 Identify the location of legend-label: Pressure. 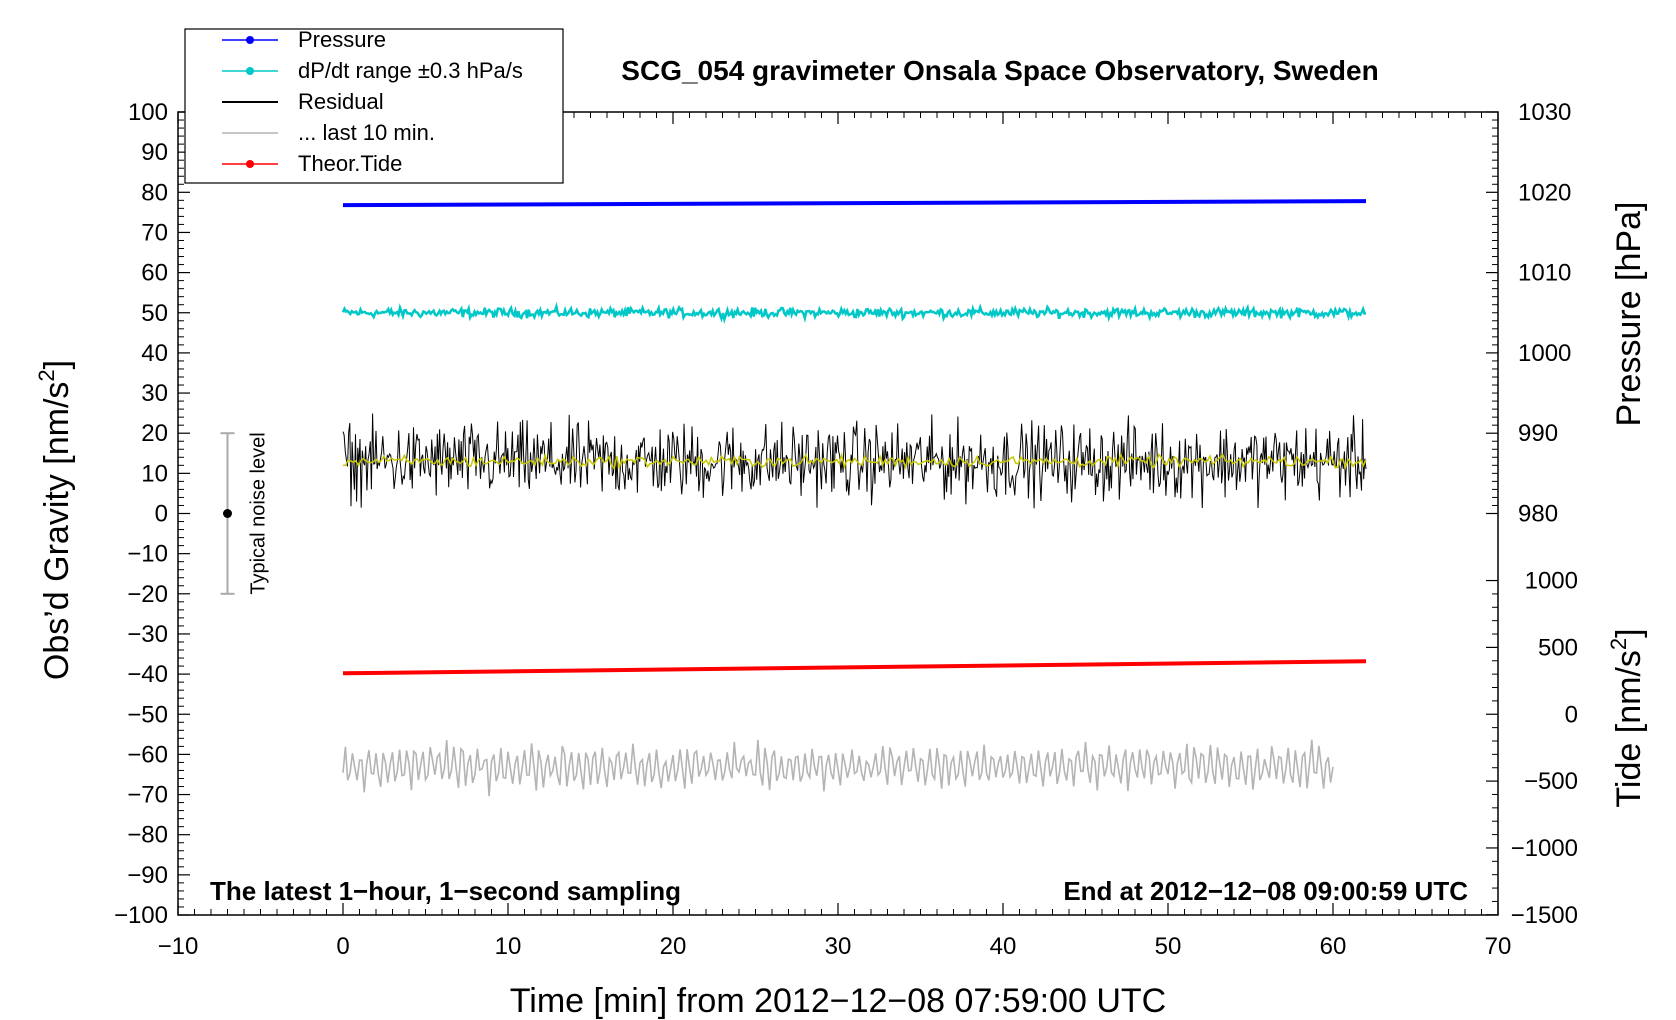
(342, 39).